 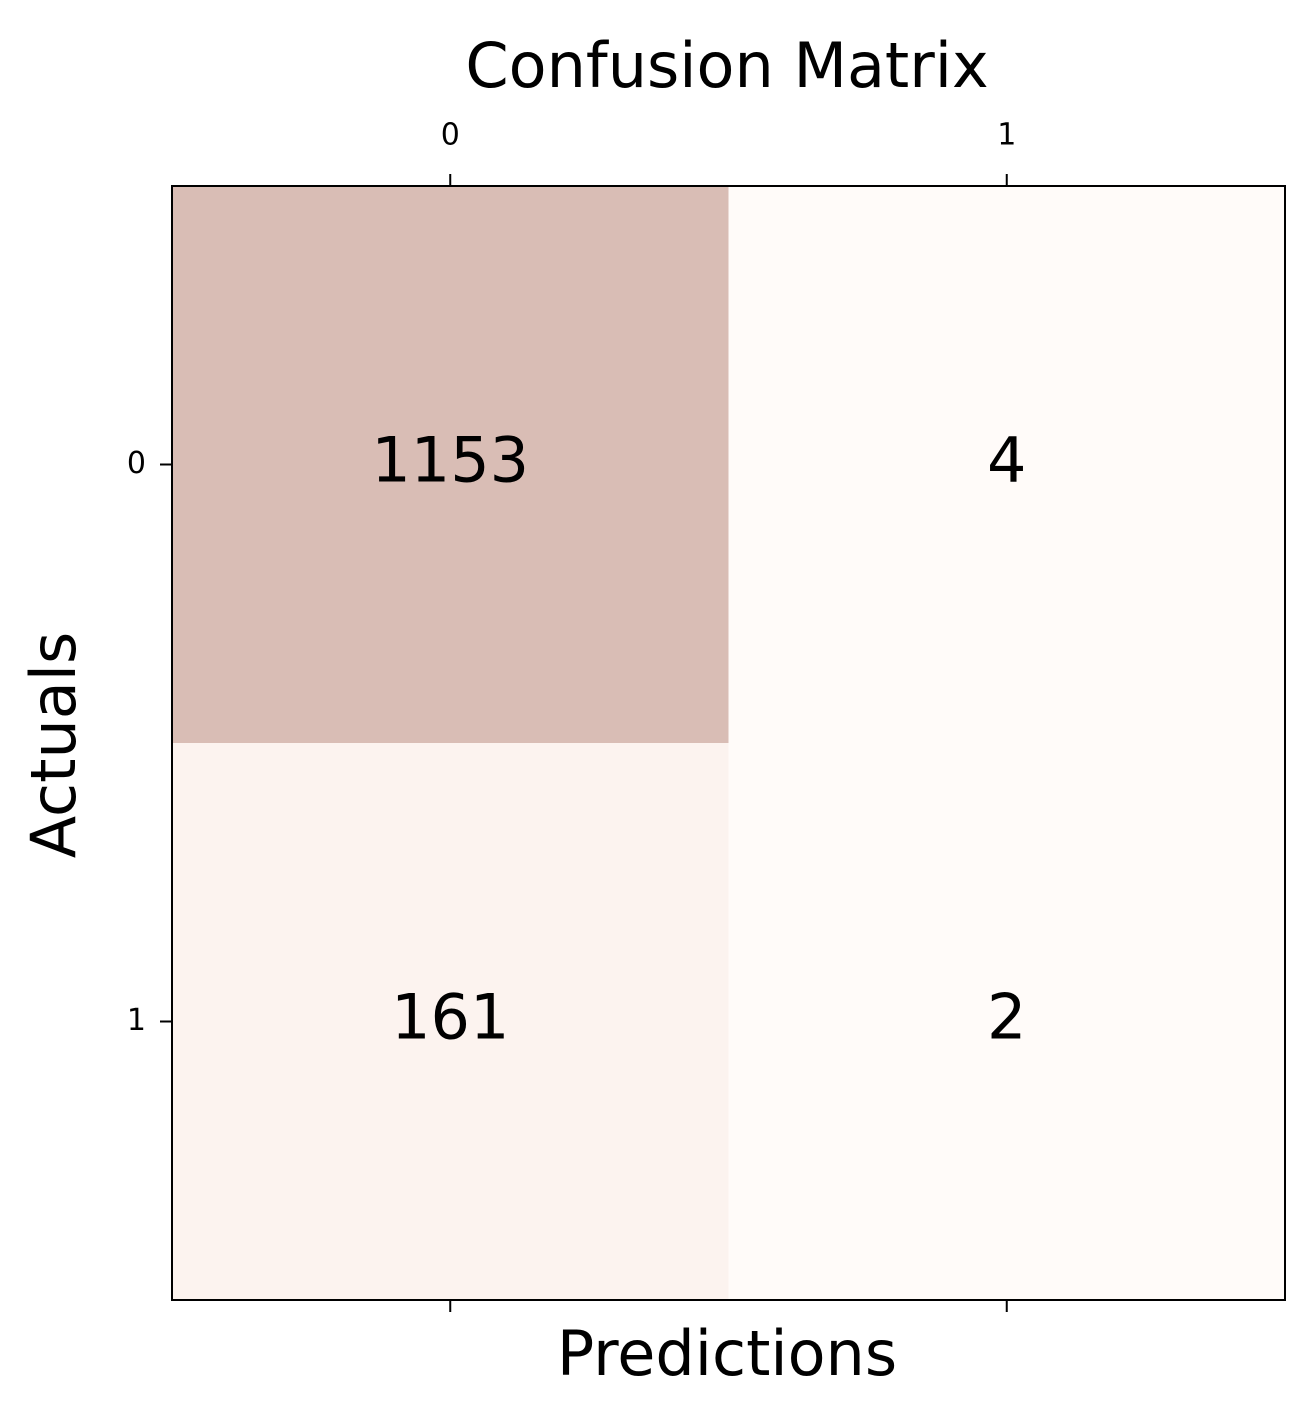 I want to click on cell-value-label: 1153, so click(x=450, y=460).